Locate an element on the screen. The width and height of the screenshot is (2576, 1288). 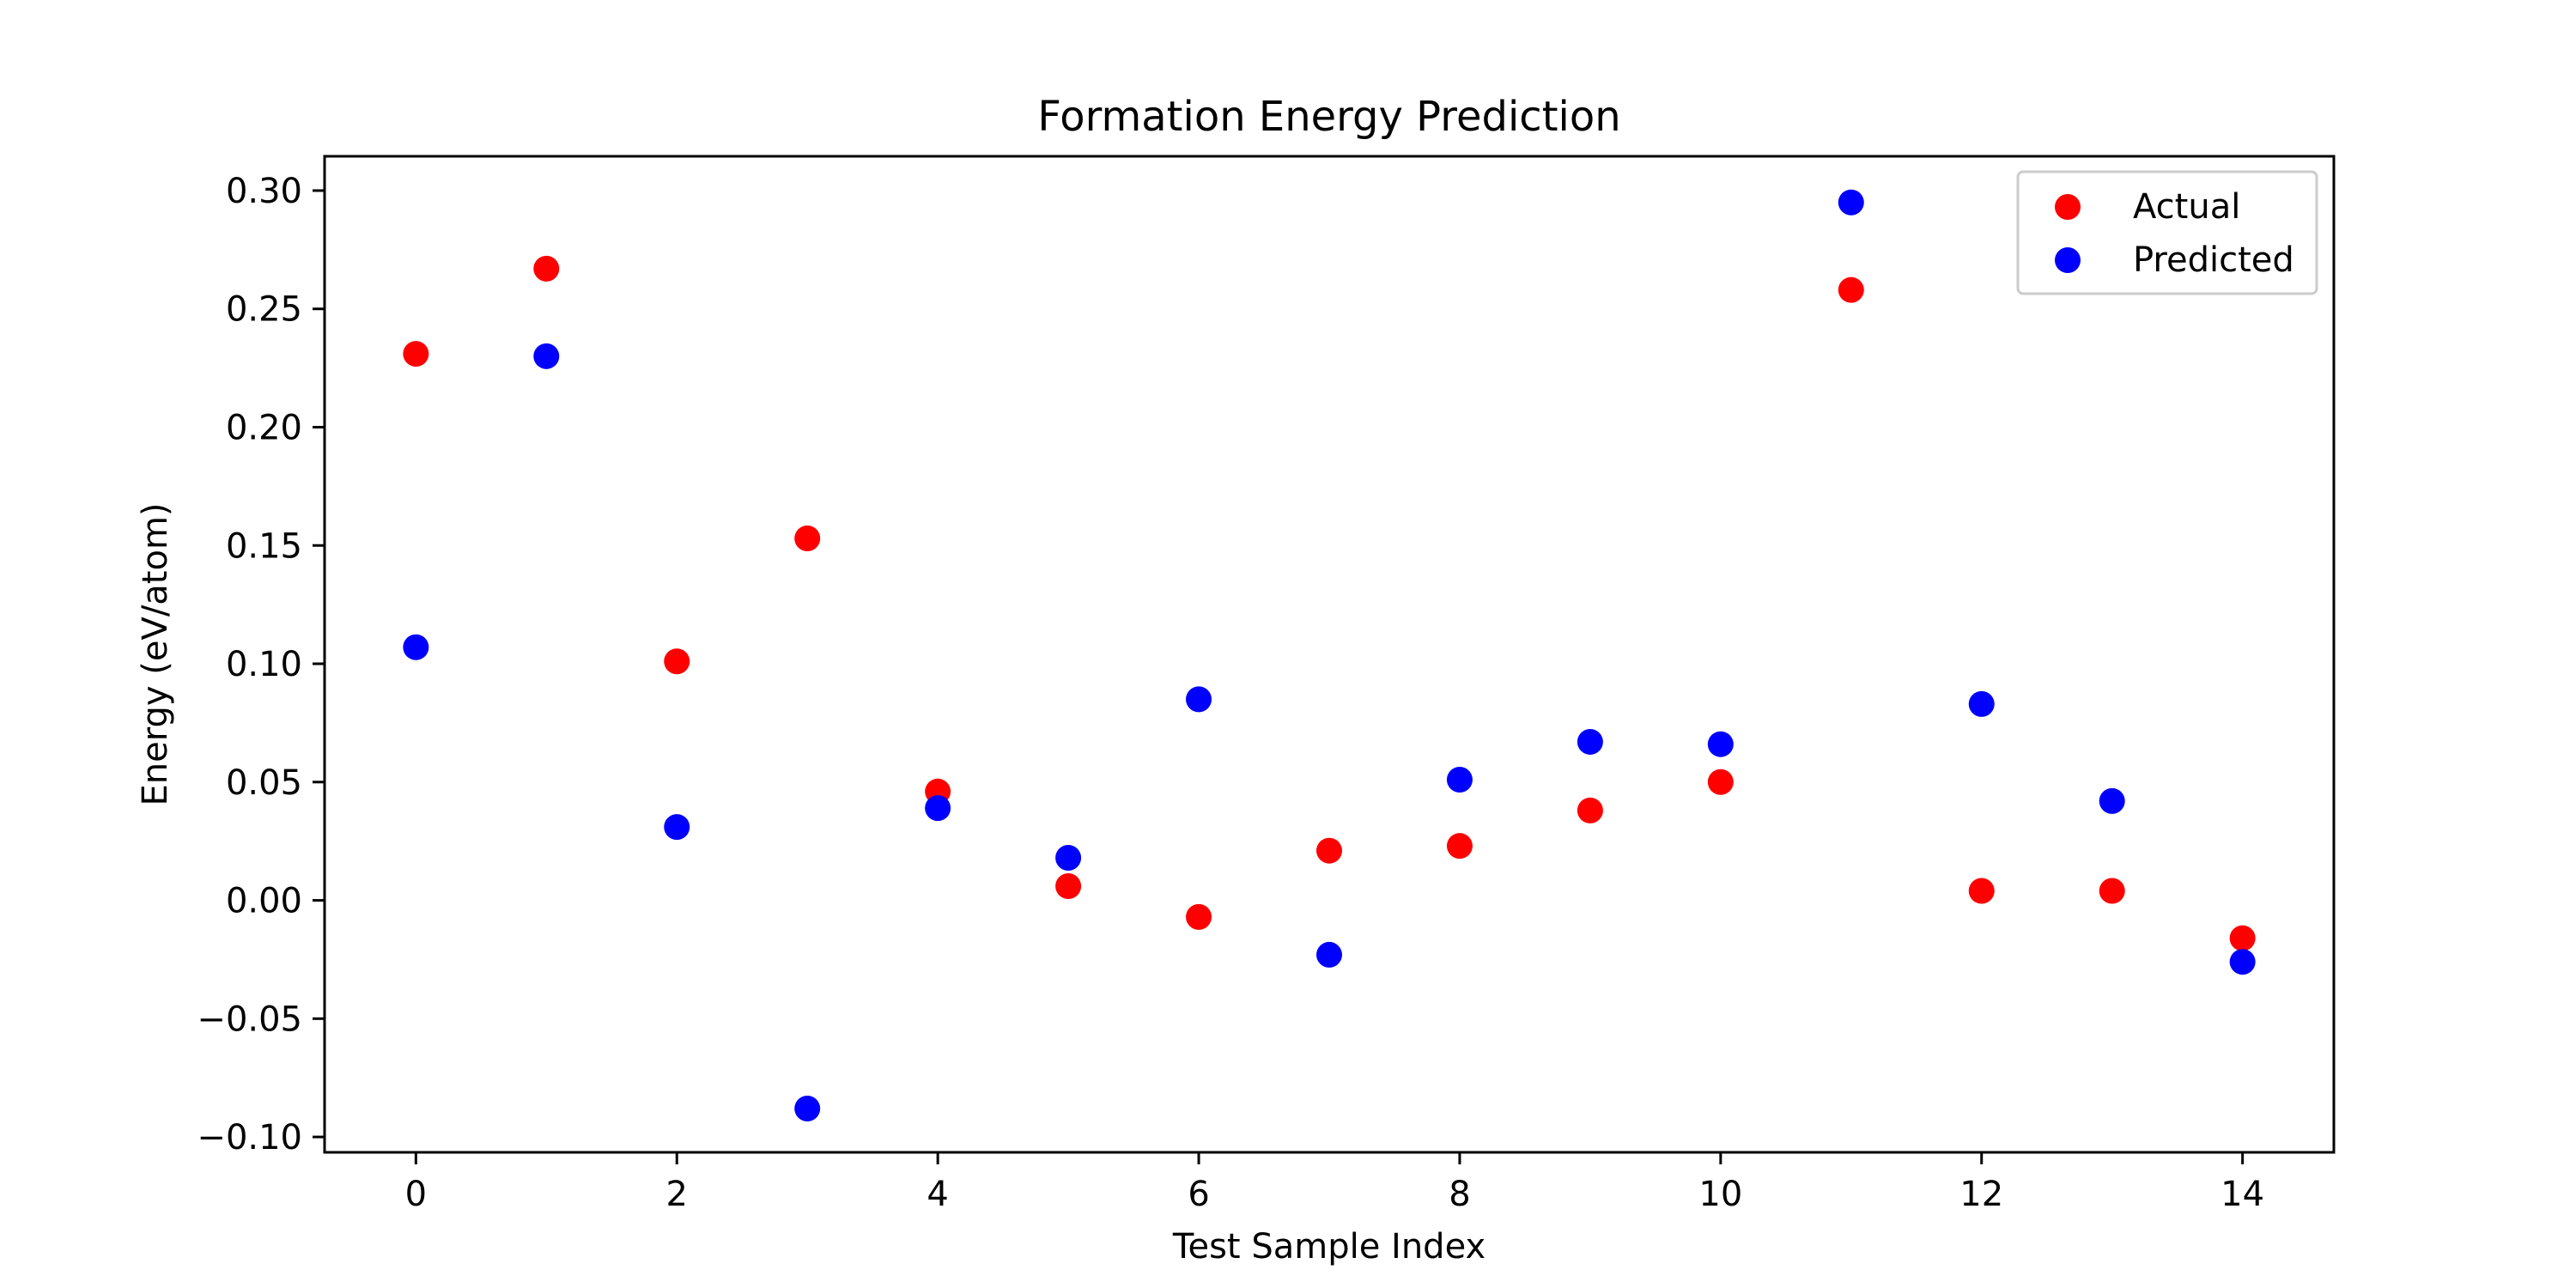
legend-marker-predicted is located at coordinates (2068, 260).